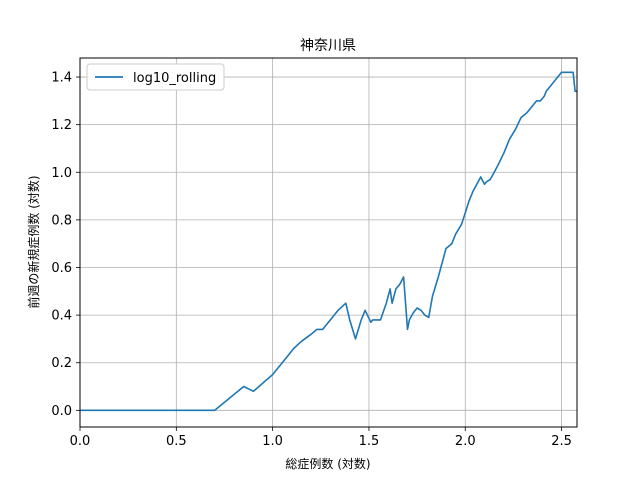 The image size is (640, 480). I want to click on x-tick-label: 0.5, so click(176, 441).